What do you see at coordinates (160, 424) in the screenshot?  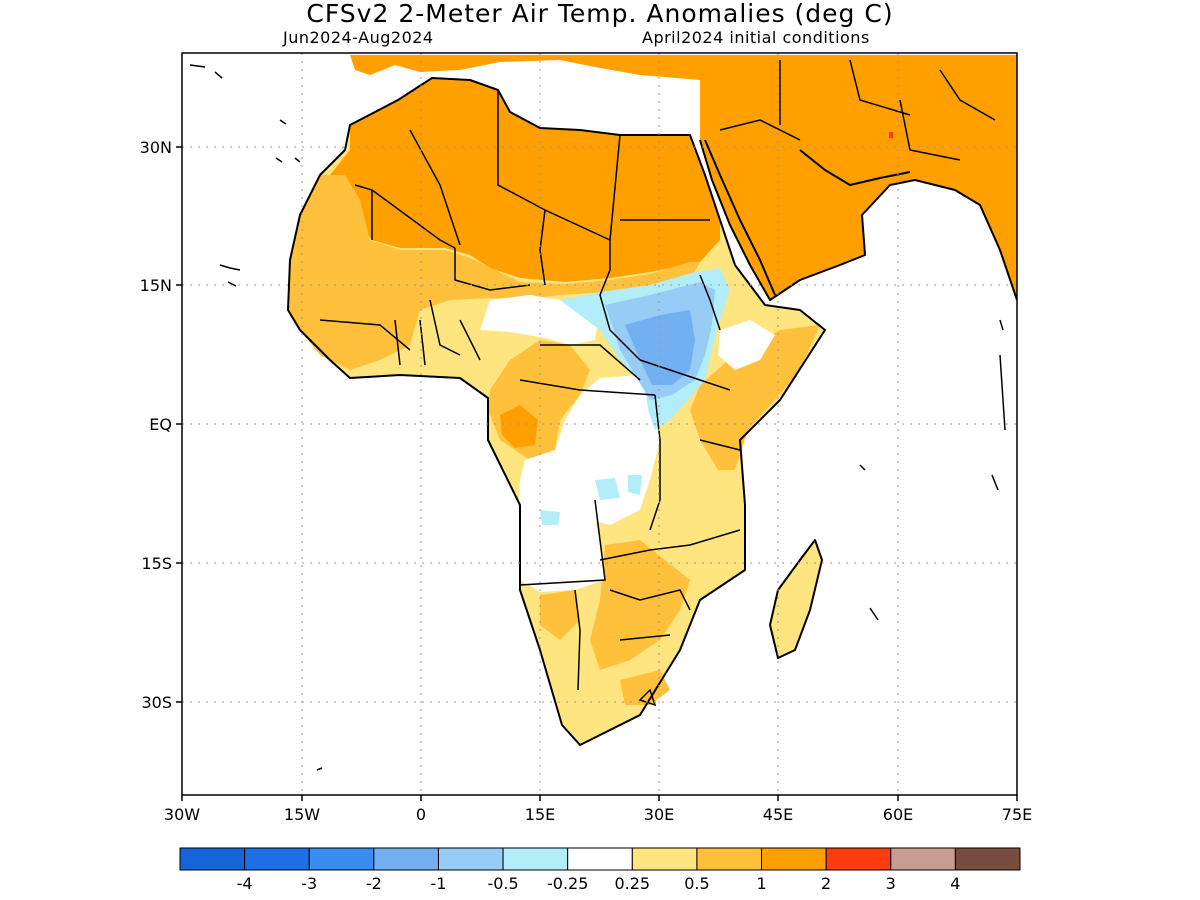 I see `lat-tick-label: EQ` at bounding box center [160, 424].